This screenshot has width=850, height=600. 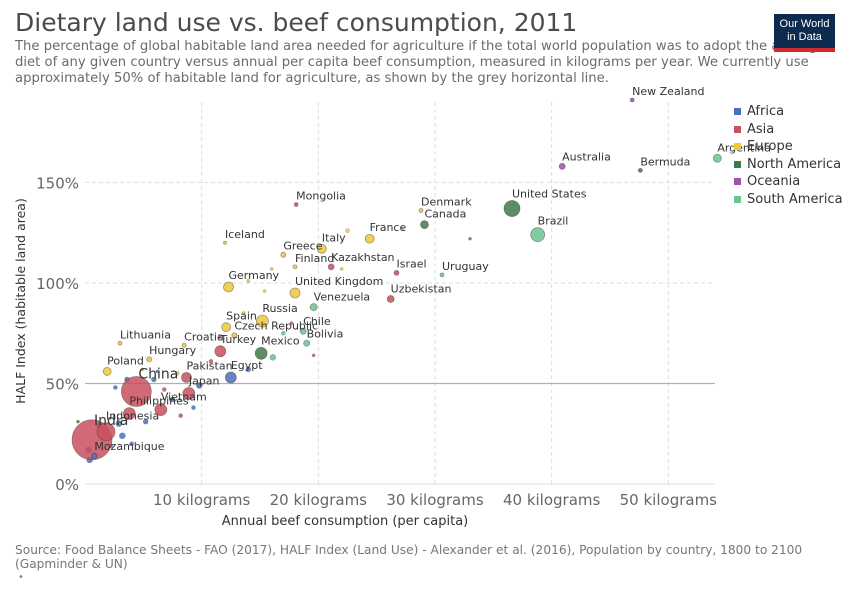 What do you see at coordinates (788, 112) in the screenshot?
I see `legend-item-africa: Africa` at bounding box center [788, 112].